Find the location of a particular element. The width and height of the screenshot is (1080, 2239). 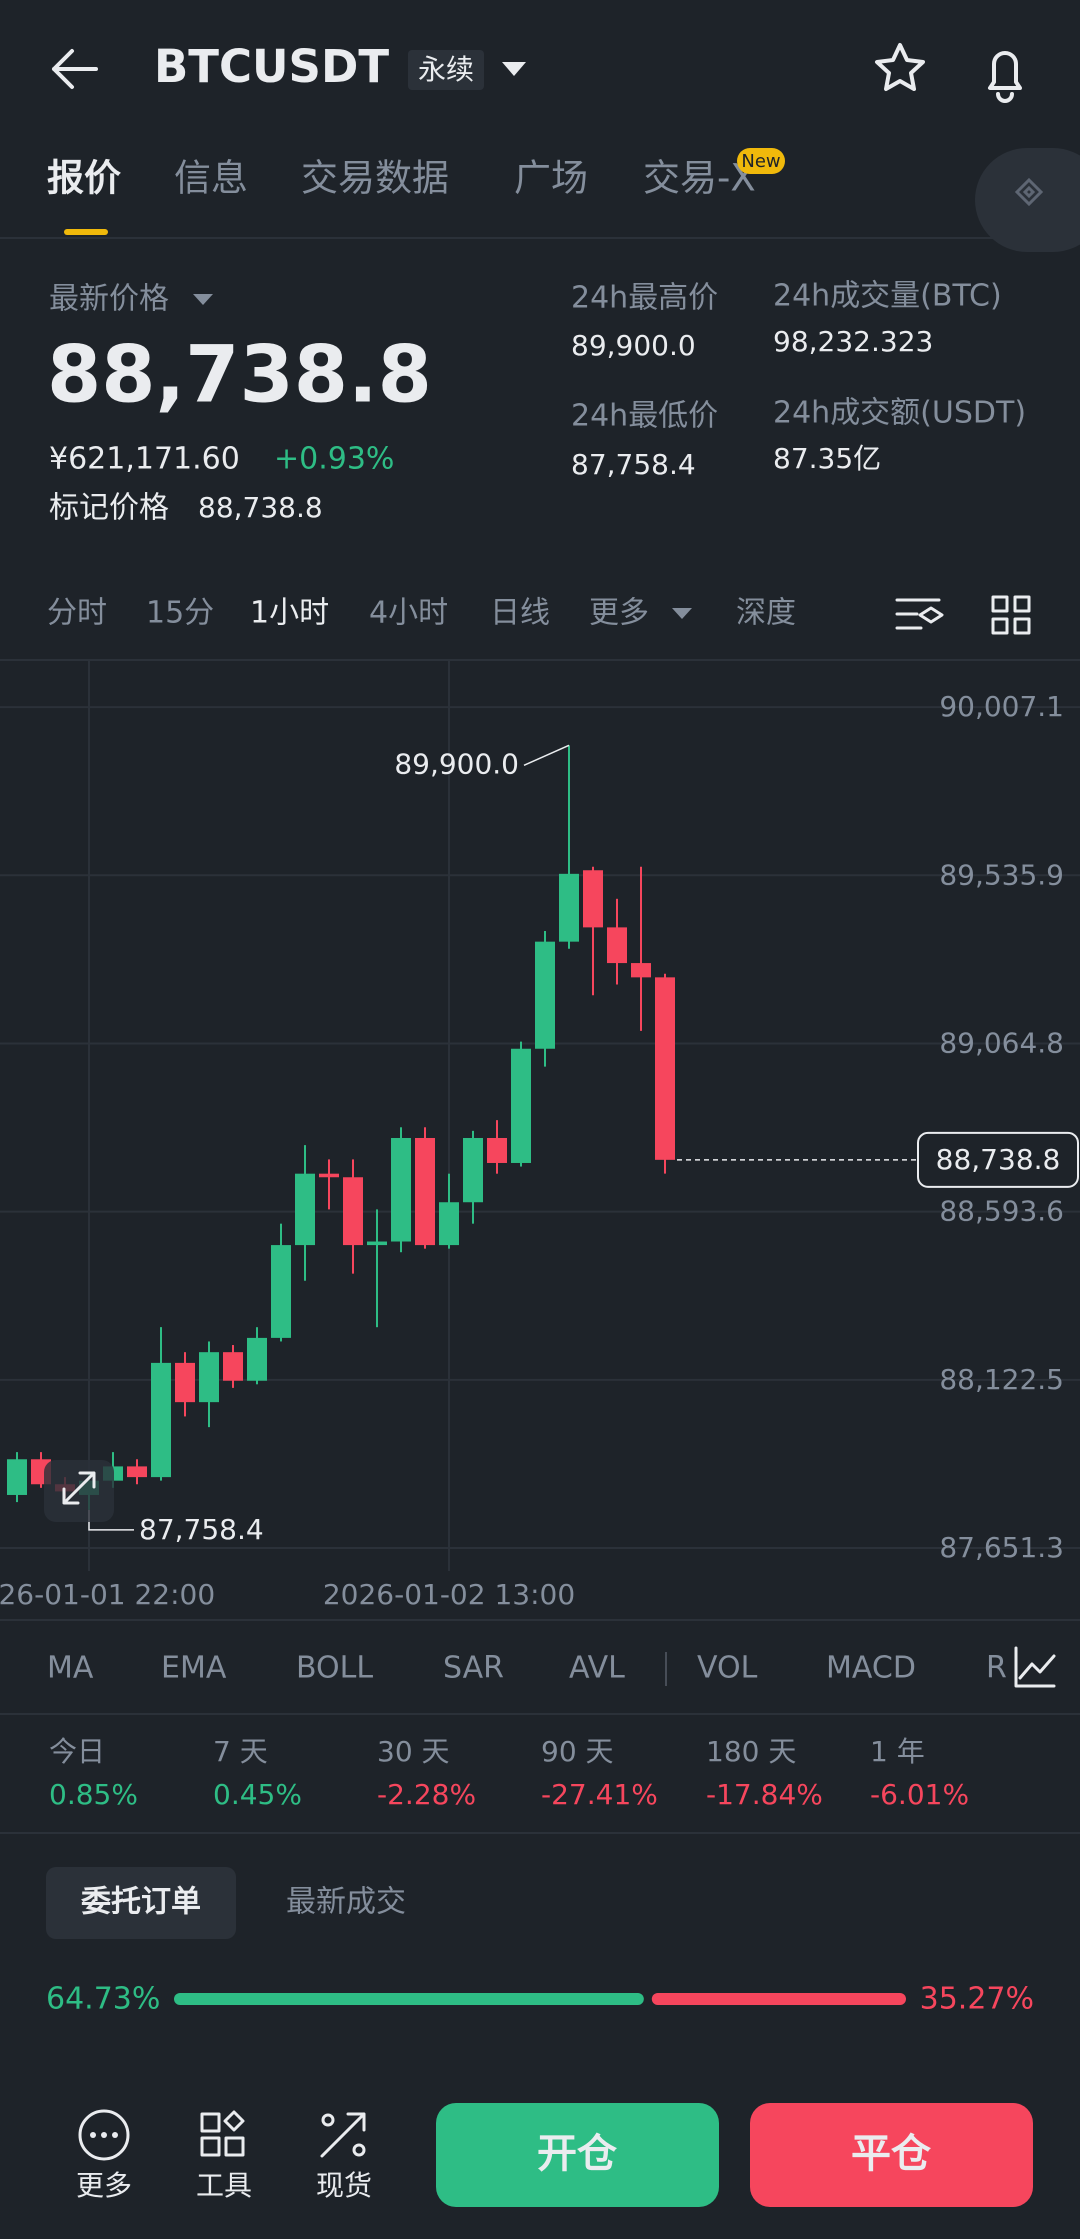

y-tick-label: 88,593.6 is located at coordinates (1001, 1211).